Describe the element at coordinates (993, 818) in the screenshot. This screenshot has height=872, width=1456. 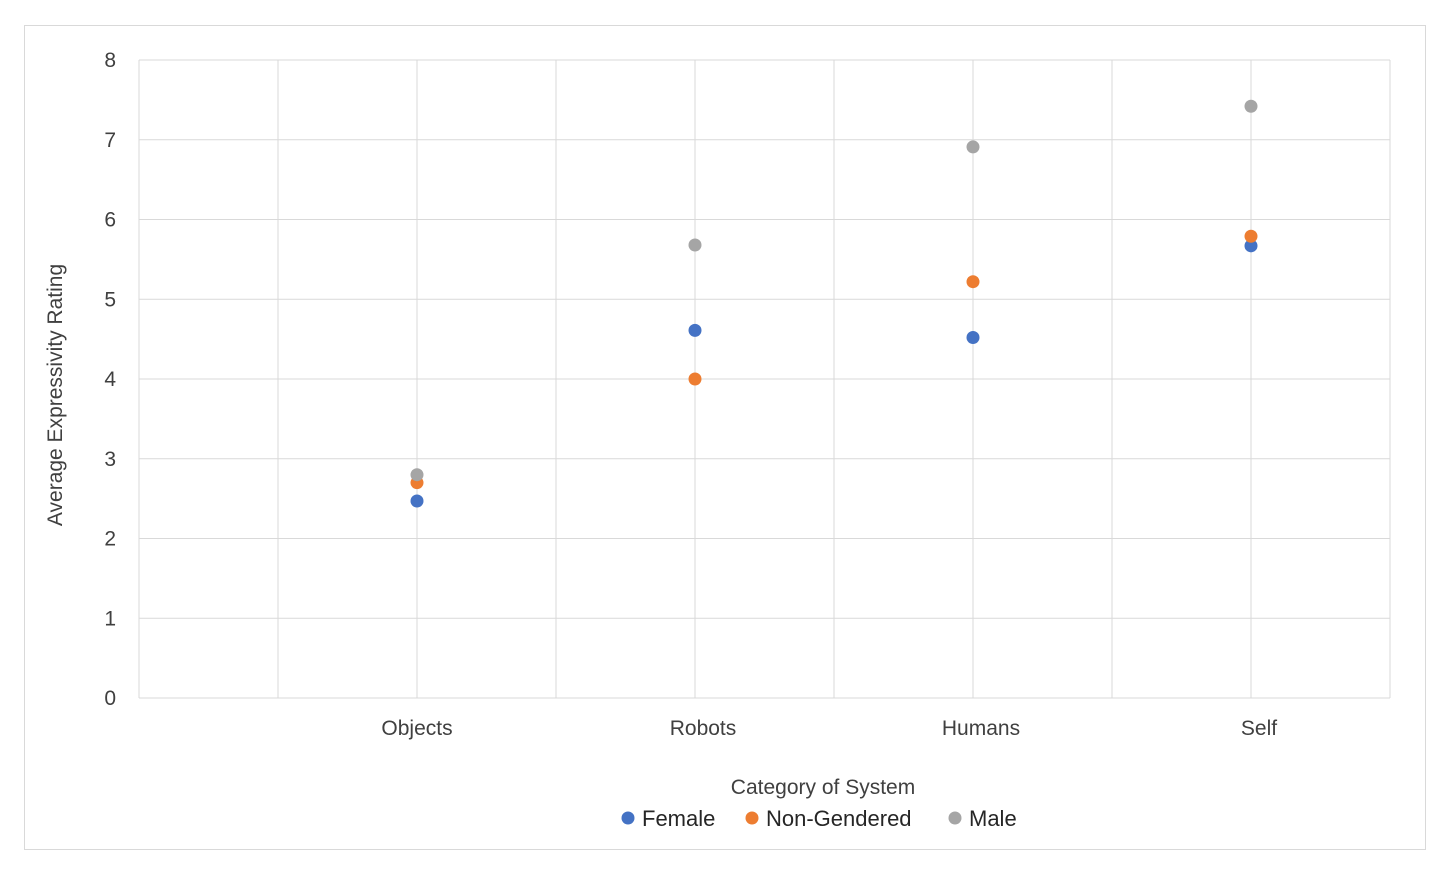
I see `legend-label: Male` at that location.